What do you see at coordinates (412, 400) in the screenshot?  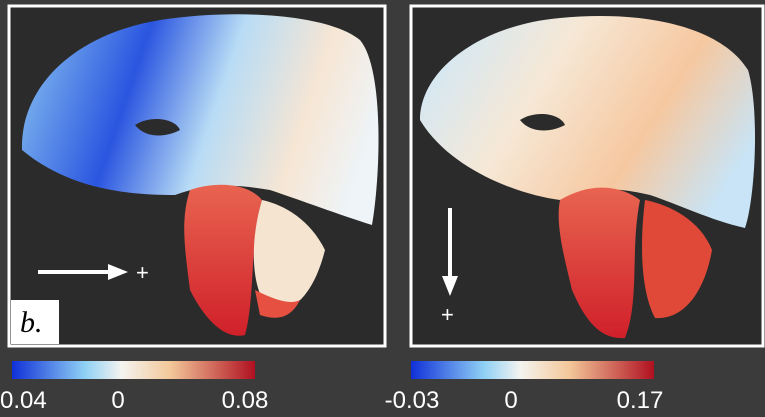 I see `colorbar-min-label: -0.03` at bounding box center [412, 400].